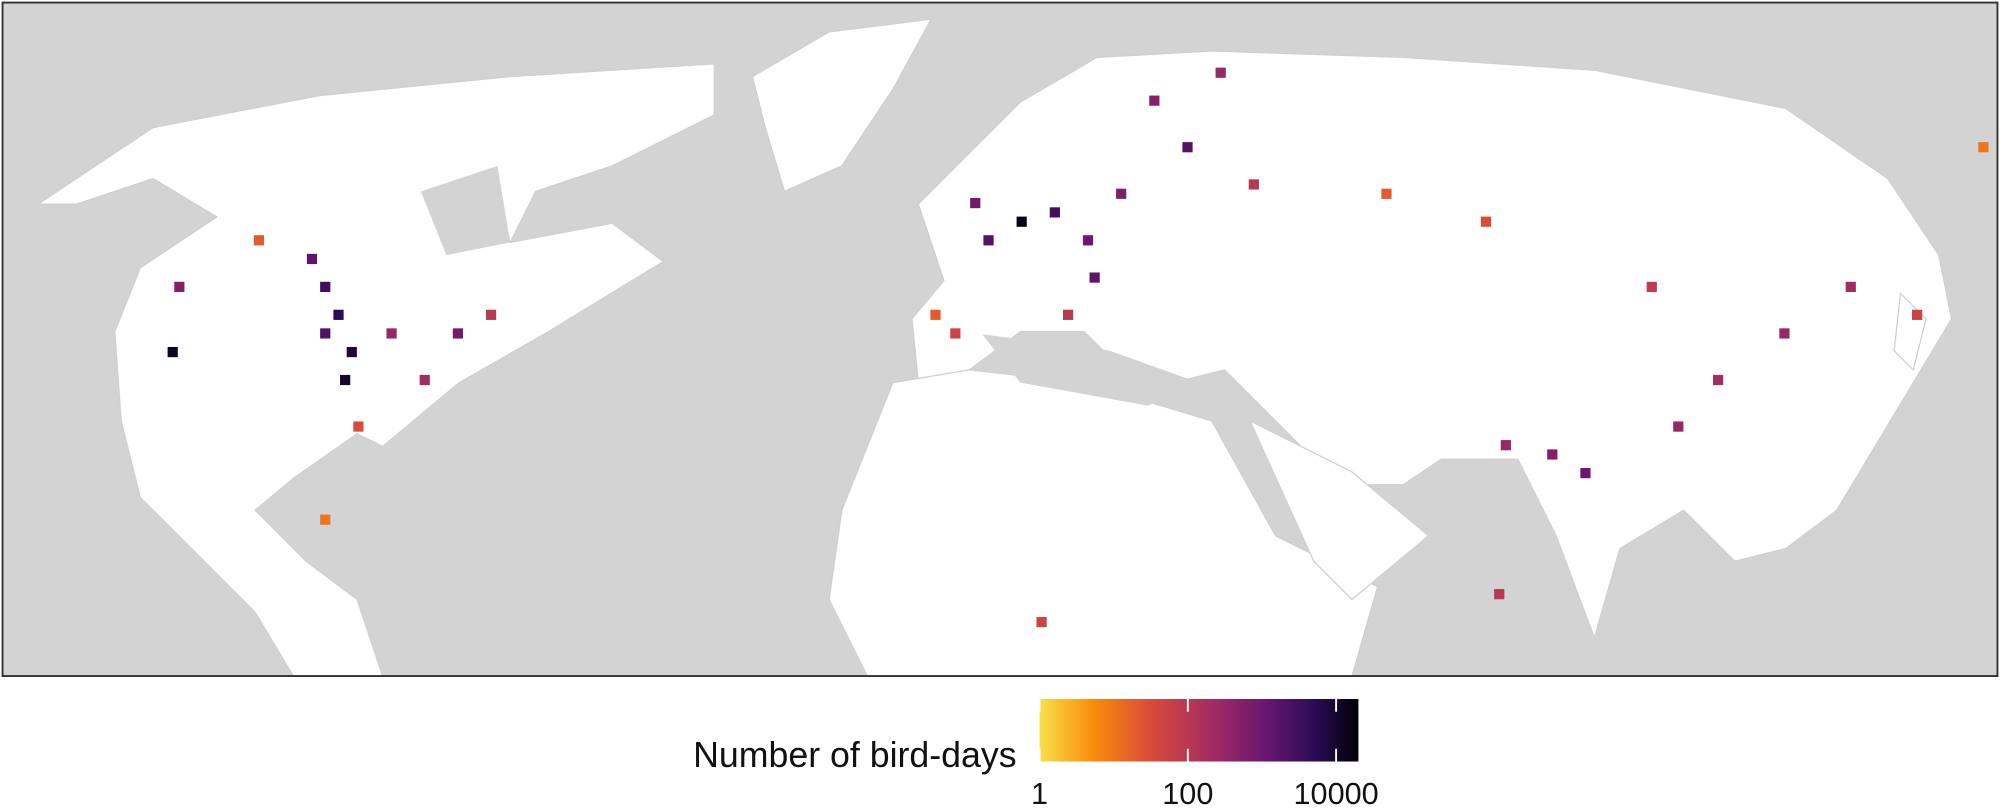 The height and width of the screenshot is (810, 2000). What do you see at coordinates (465, 210) in the screenshot?
I see `hudson-bay` at bounding box center [465, 210].